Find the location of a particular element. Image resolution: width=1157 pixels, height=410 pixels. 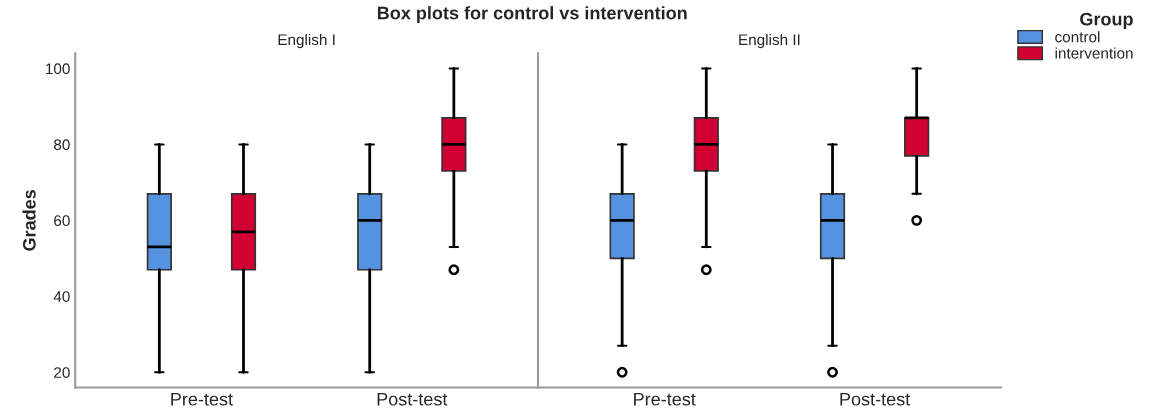

chart-subtitle: English I is located at coordinates (306, 41).